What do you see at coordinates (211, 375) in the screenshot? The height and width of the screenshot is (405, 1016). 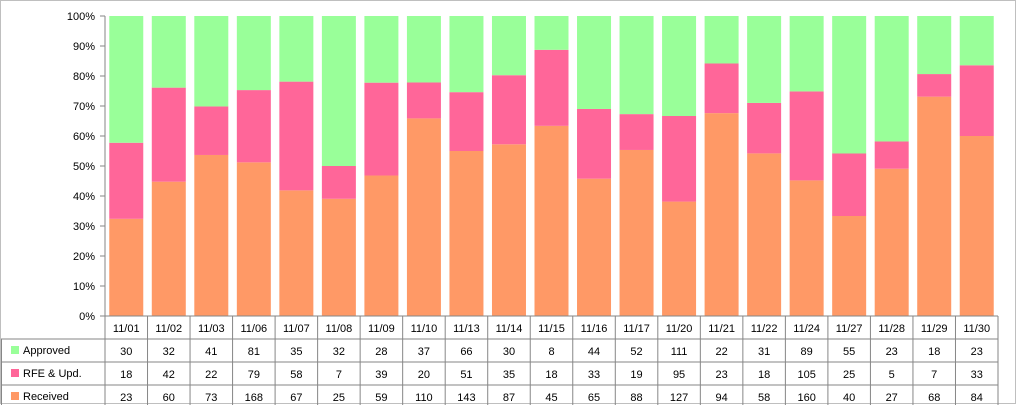 I see `table-cell-value: 22` at bounding box center [211, 375].